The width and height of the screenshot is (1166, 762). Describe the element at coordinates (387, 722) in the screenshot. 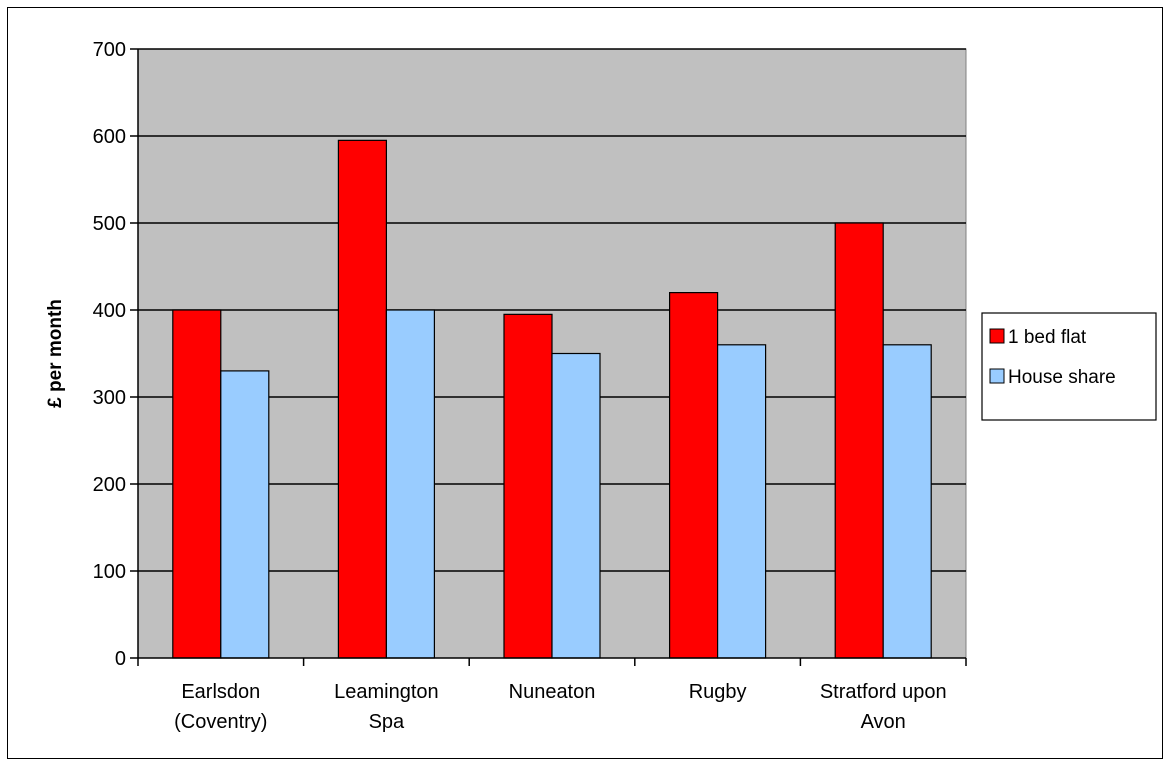

I see `x-category-label: Spa` at that location.